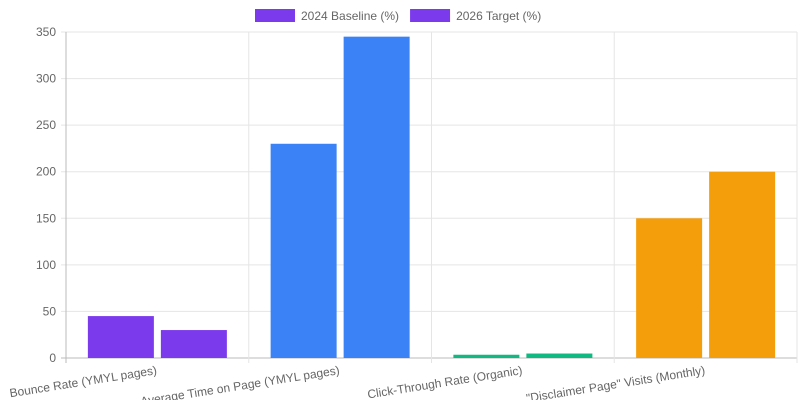  I want to click on x-tick-label: Average Time on Page (YMYL pages), so click(239, 381).